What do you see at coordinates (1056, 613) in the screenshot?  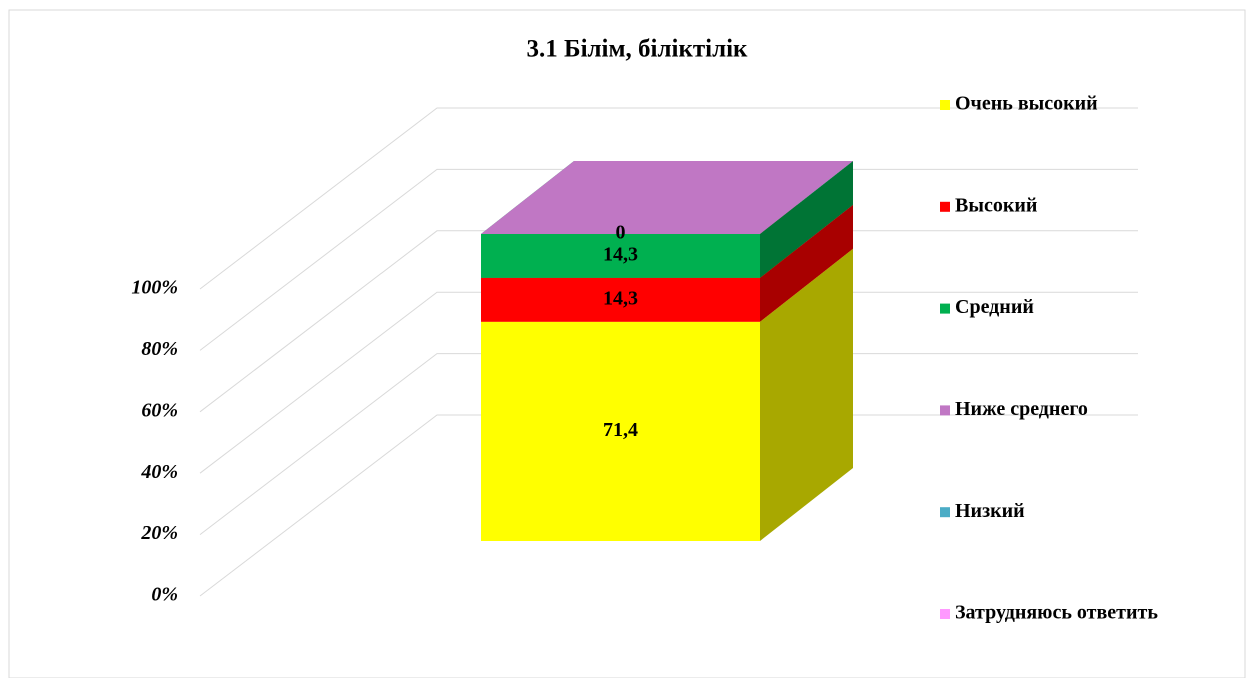 I see `legend-label: Затрудняюсь ответить` at bounding box center [1056, 613].